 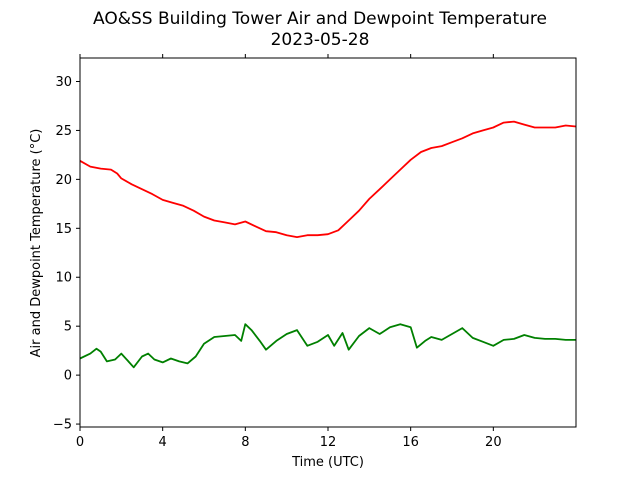 I want to click on x-axis-label: Time (UTC), so click(x=327, y=462).